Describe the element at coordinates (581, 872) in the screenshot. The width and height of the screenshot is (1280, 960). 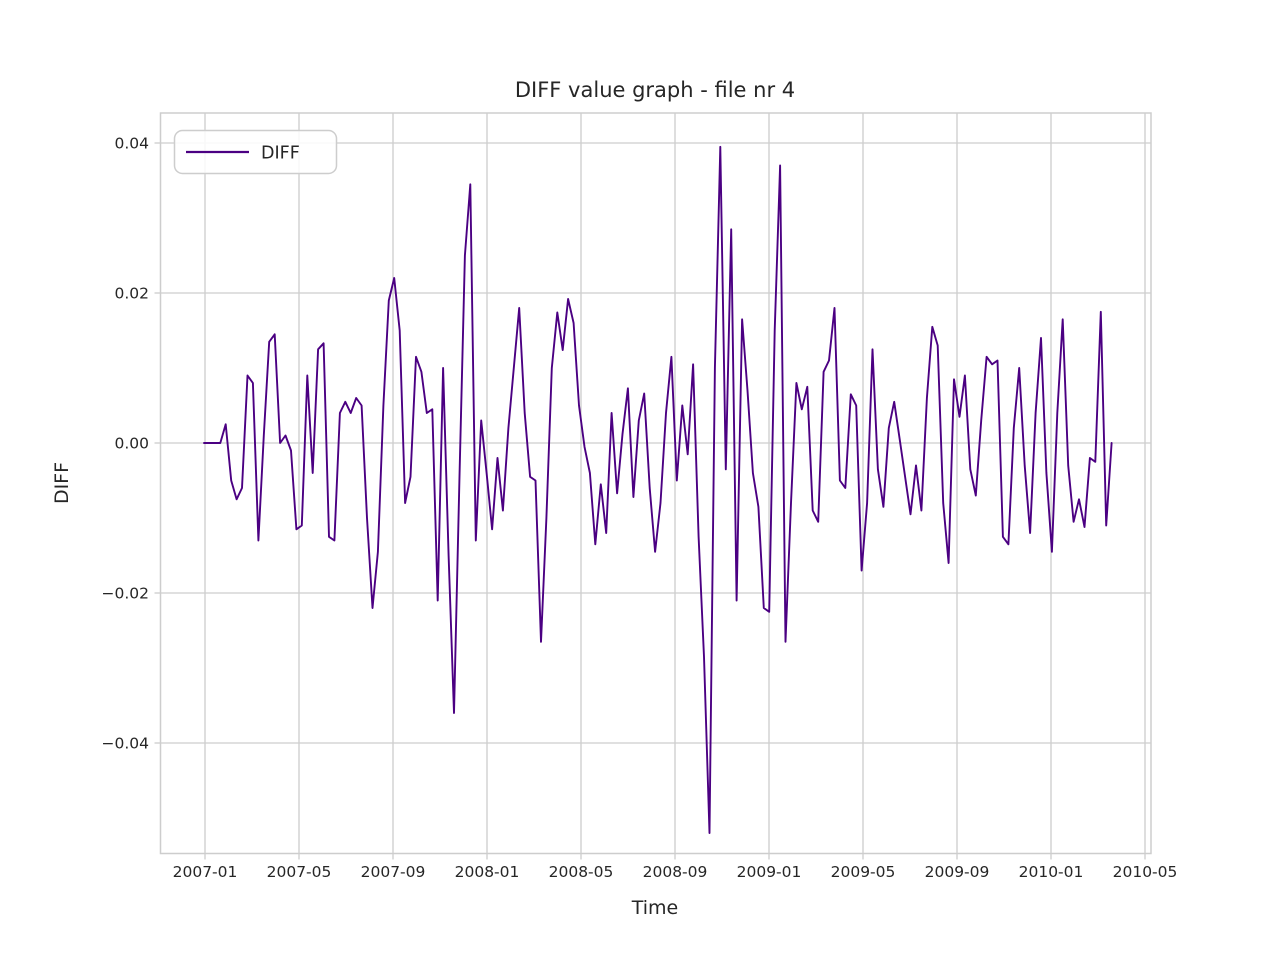
I see `x-tick-label: 2008-05` at that location.